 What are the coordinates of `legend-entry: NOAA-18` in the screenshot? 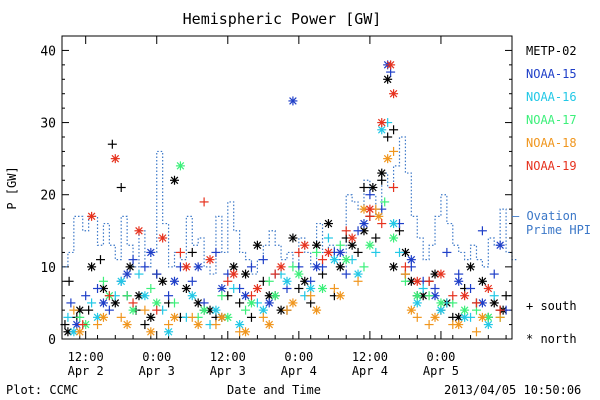 It's located at (551, 143).